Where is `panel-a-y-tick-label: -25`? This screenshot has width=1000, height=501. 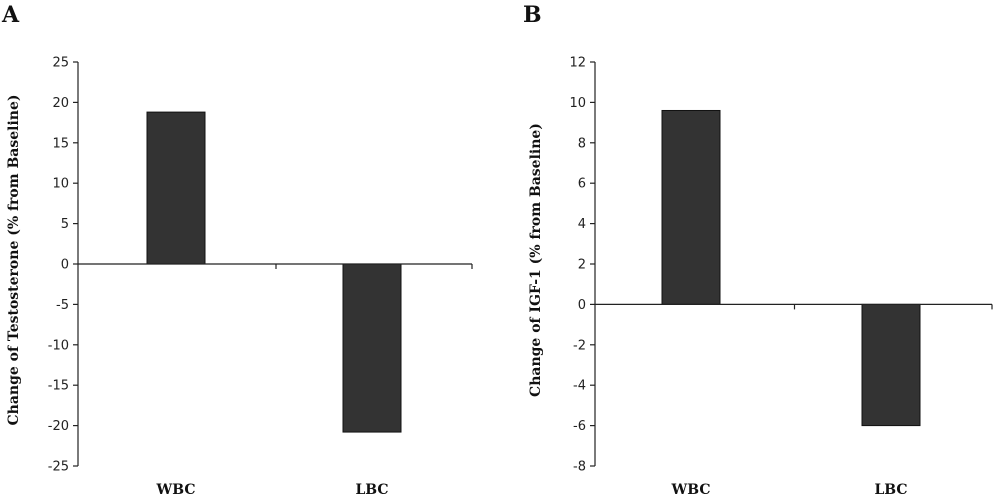
panel-a-y-tick-label: -25 is located at coordinates (58, 467).